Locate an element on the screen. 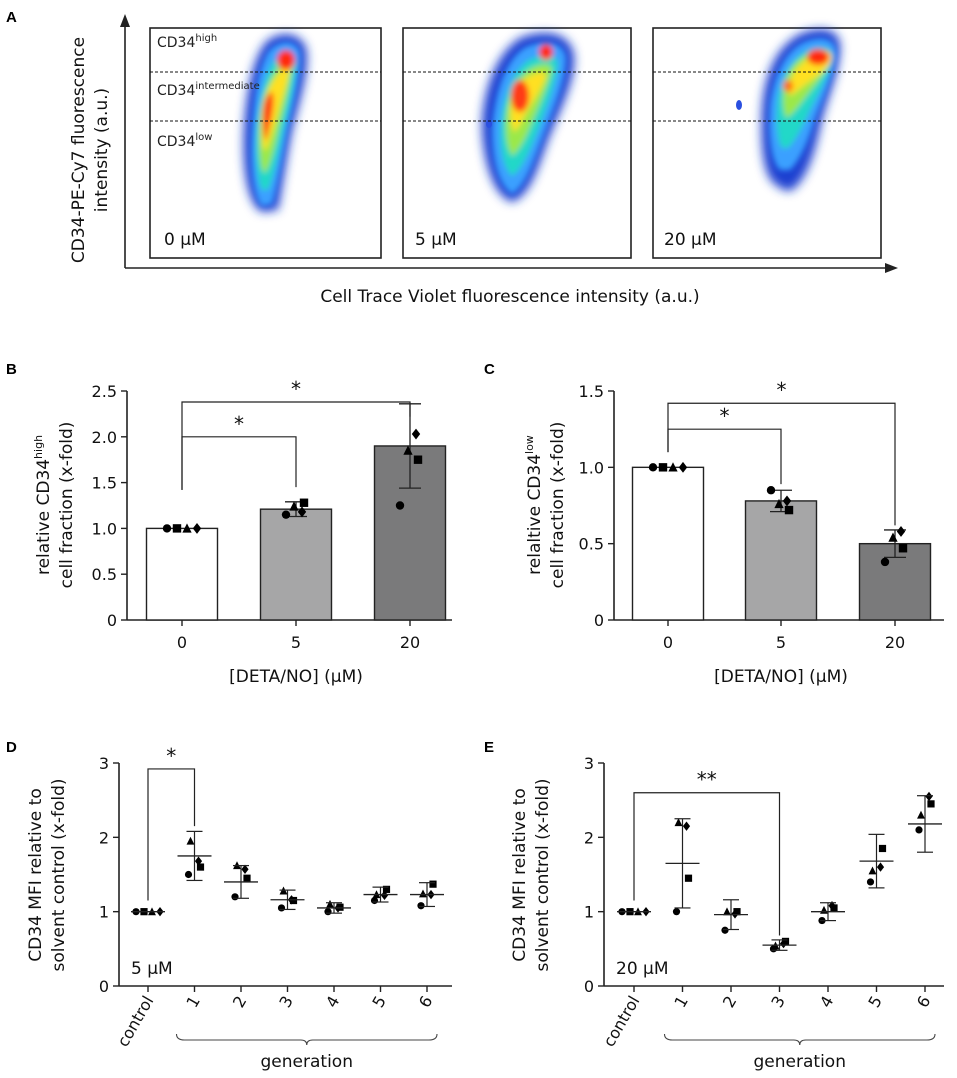 This screenshot has width=957, height=1078. y-axis-title-line2: solvent control (x-fold) is located at coordinates (59, 874).